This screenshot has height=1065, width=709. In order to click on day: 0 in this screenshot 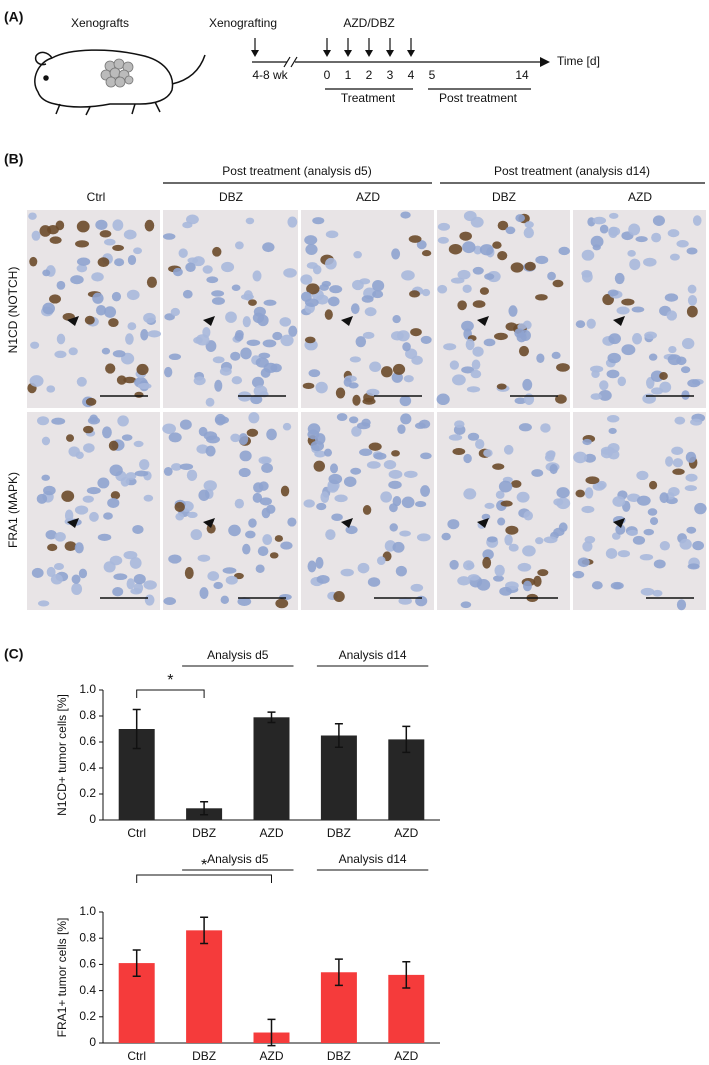, I will do `click(327, 75)`.